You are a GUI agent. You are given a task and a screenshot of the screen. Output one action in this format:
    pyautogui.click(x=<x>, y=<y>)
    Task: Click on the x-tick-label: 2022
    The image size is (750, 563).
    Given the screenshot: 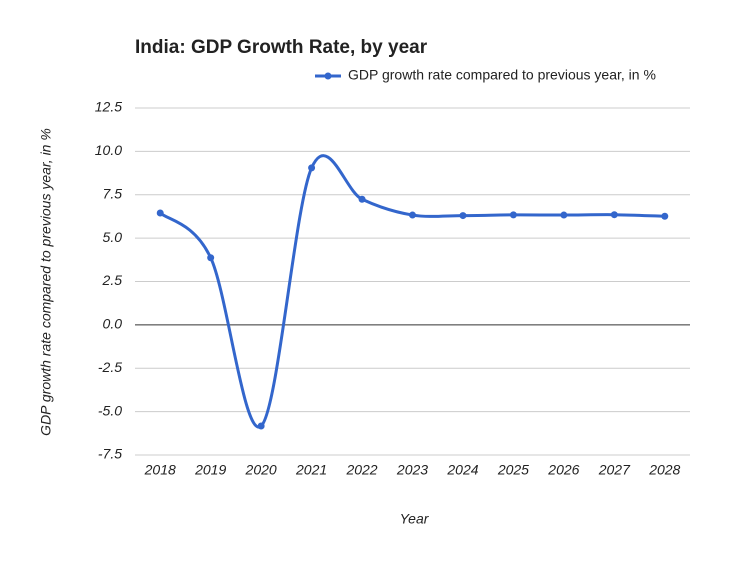 What is the action you would take?
    pyautogui.click(x=361, y=470)
    